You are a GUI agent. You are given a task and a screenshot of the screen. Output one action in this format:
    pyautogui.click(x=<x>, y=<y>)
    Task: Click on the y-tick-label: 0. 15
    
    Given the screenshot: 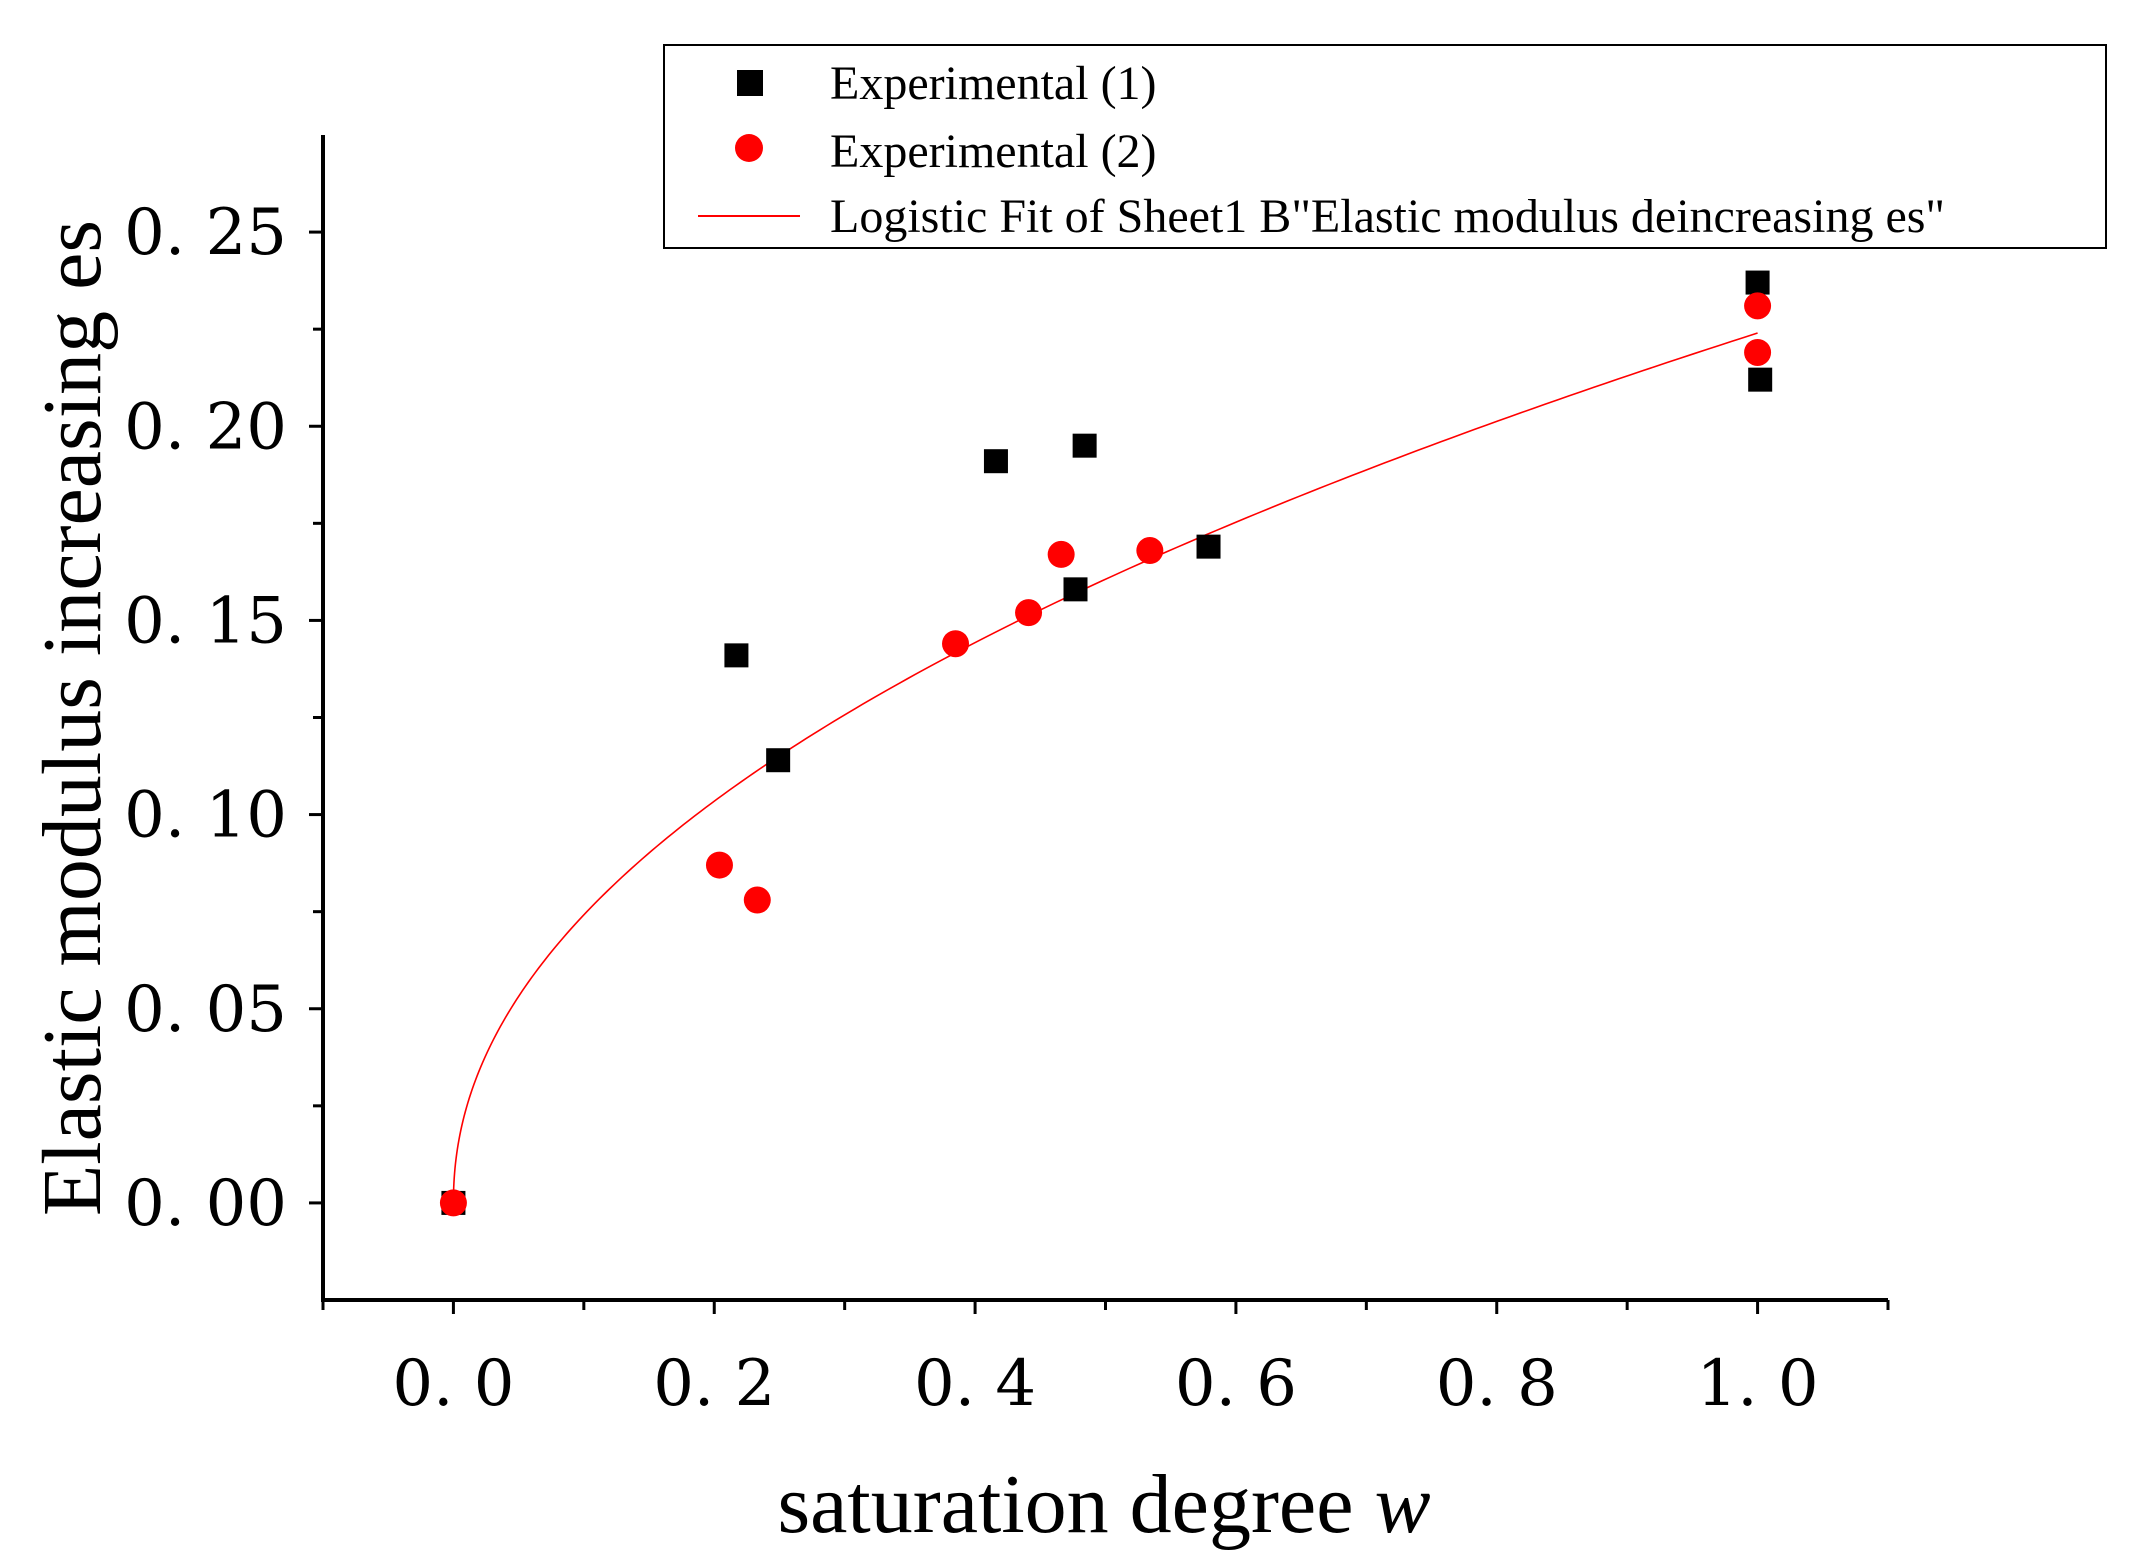 What is the action you would take?
    pyautogui.click(x=205, y=621)
    